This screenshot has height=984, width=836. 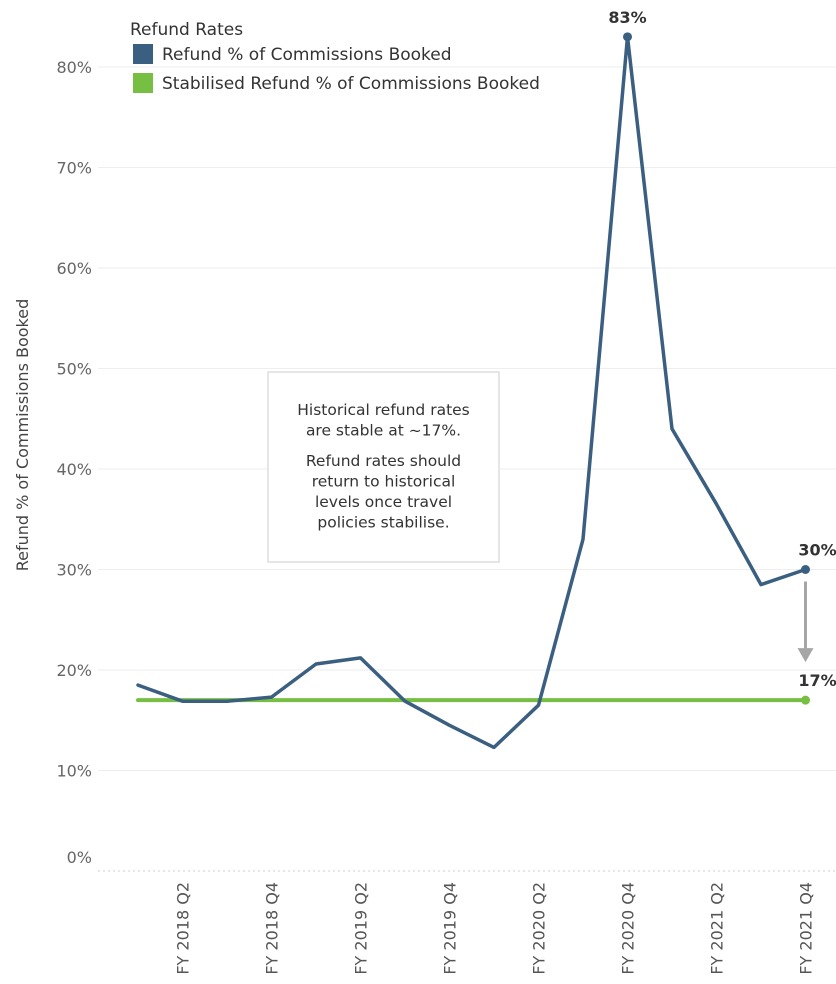 I want to click on legend-label: Refund % of Commissions Booked, so click(x=307, y=55).